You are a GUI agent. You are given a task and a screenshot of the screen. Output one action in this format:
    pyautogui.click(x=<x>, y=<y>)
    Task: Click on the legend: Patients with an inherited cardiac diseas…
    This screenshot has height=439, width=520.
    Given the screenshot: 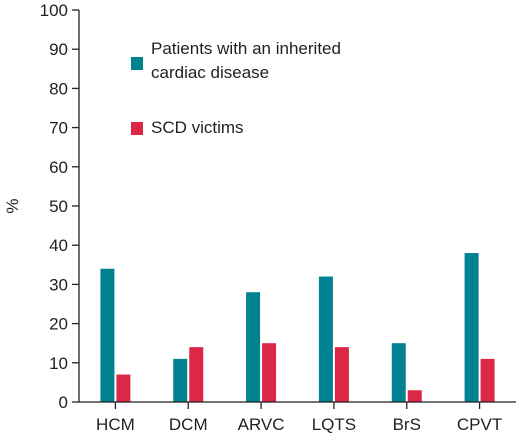 What is the action you would take?
    pyautogui.click(x=236, y=88)
    